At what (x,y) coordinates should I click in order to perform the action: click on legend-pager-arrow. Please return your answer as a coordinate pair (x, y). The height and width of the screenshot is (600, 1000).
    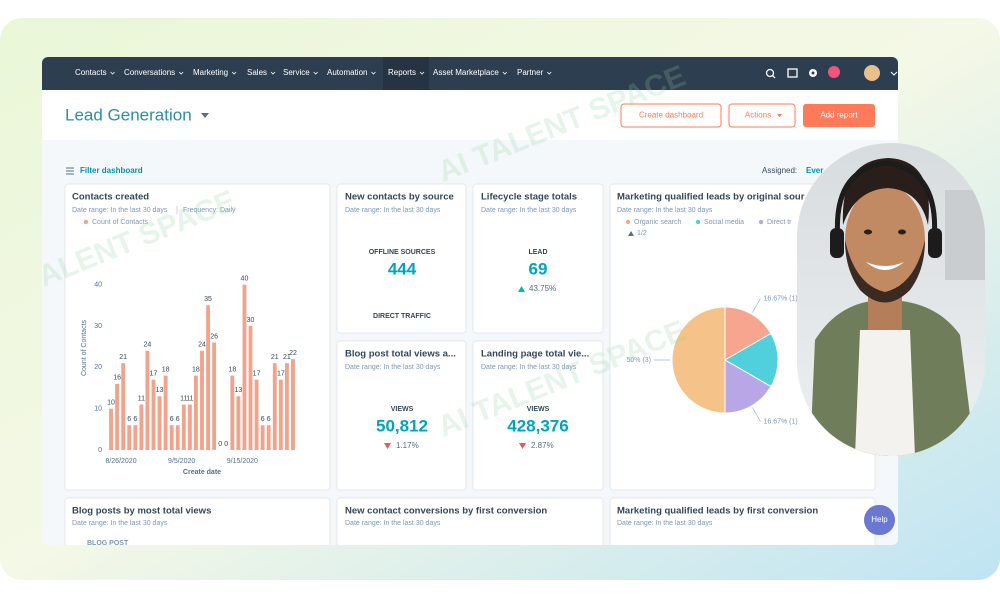
    Looking at the image, I should click on (631, 233).